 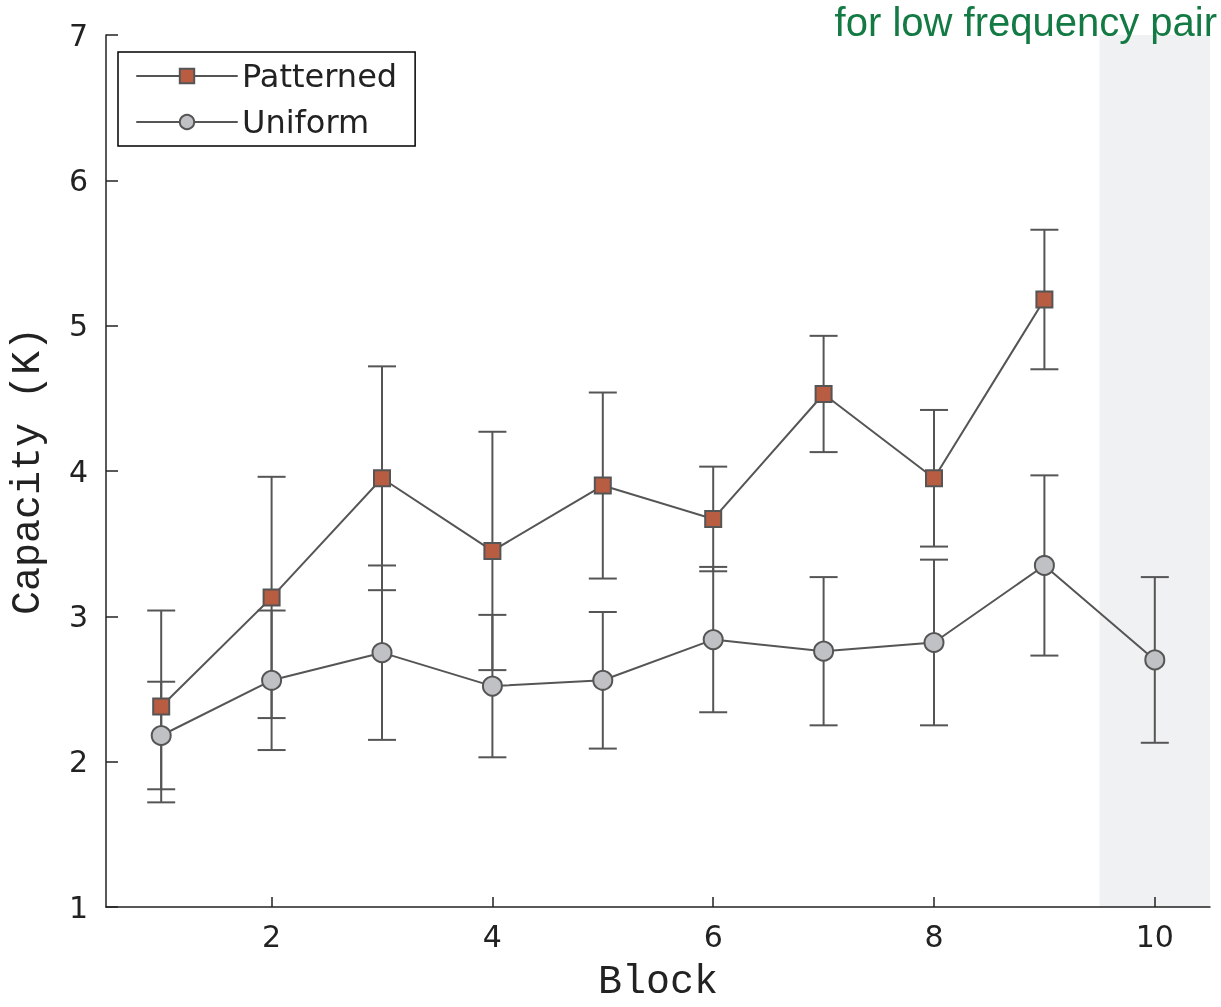 I want to click on y-axis-title: Capacity (K), so click(x=28, y=471).